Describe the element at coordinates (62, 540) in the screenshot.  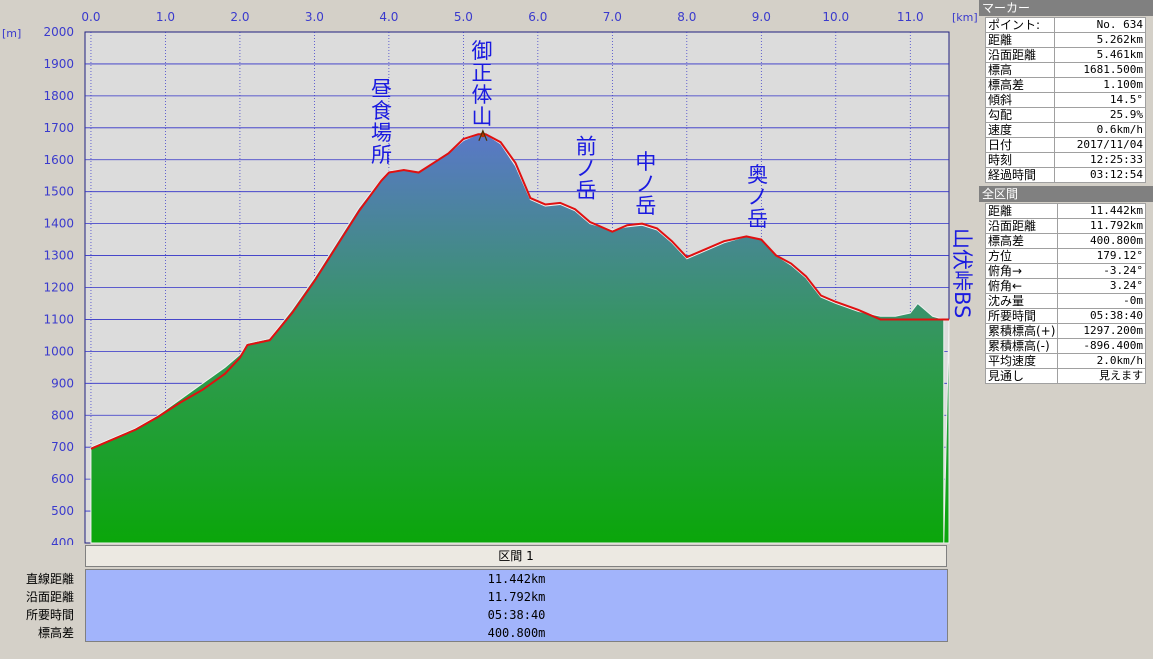
I see `y-tick-label: 400` at that location.